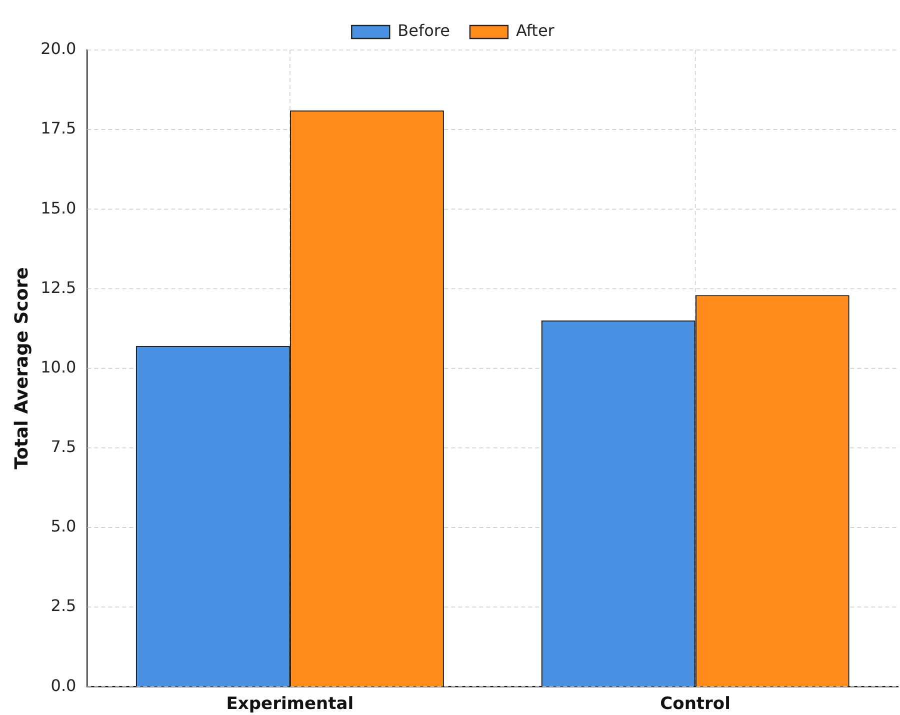  Describe the element at coordinates (21, 368) in the screenshot. I see `y-axis-title: Total Average Score` at that location.